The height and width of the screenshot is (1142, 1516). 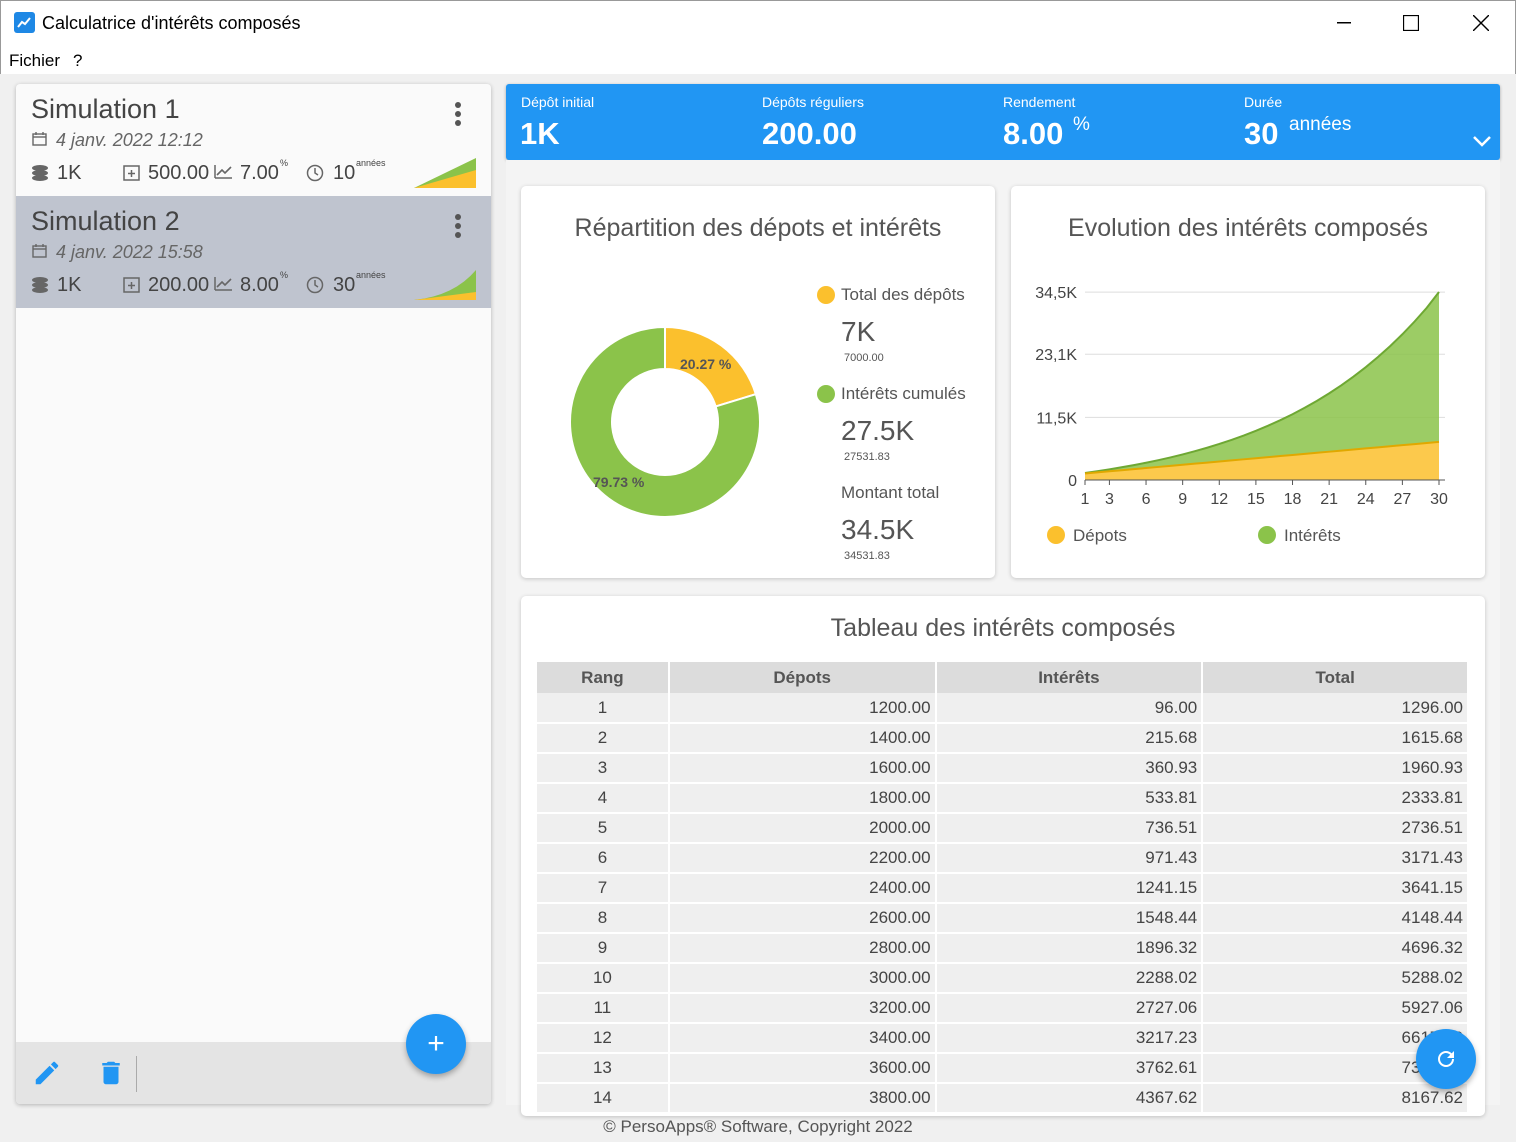 What do you see at coordinates (1293, 499) in the screenshot?
I see `x-tick-label: 18` at bounding box center [1293, 499].